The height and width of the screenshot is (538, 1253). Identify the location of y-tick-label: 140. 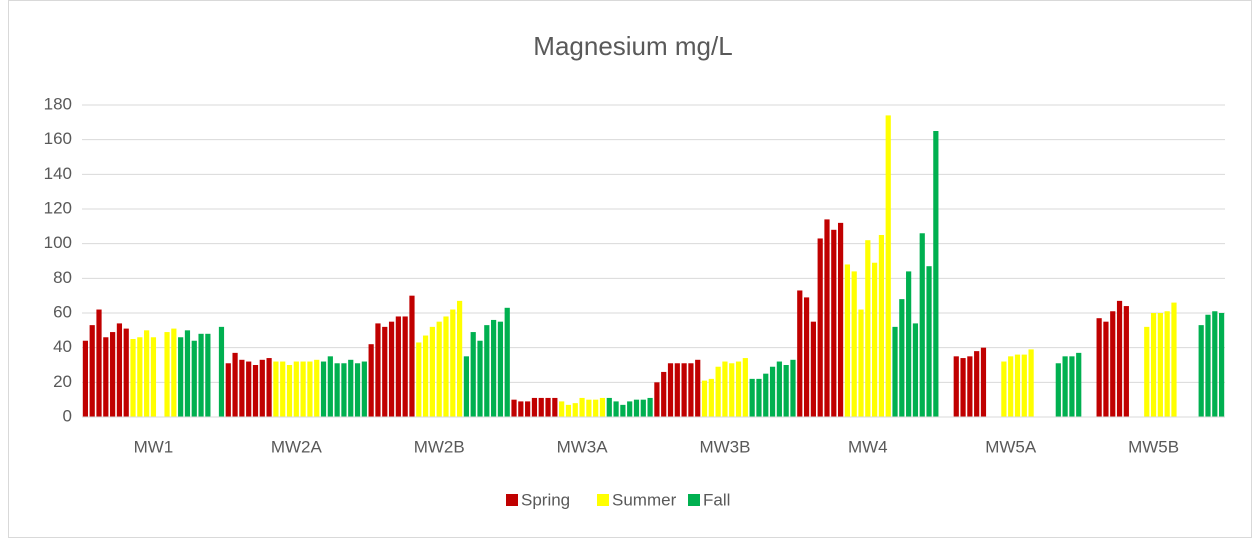
(58, 173).